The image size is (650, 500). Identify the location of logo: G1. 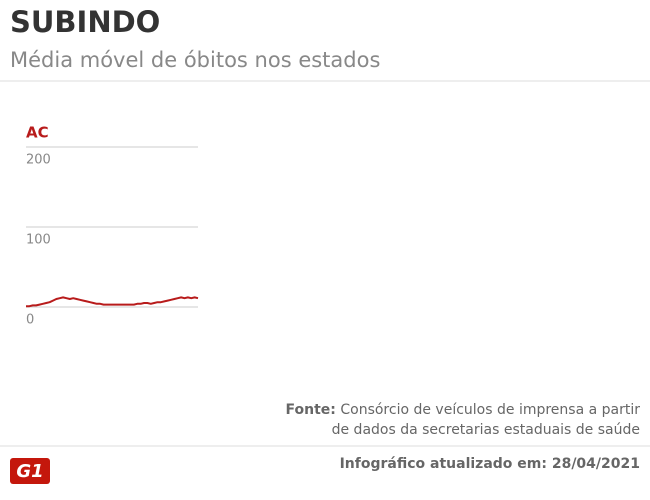
(29, 471).